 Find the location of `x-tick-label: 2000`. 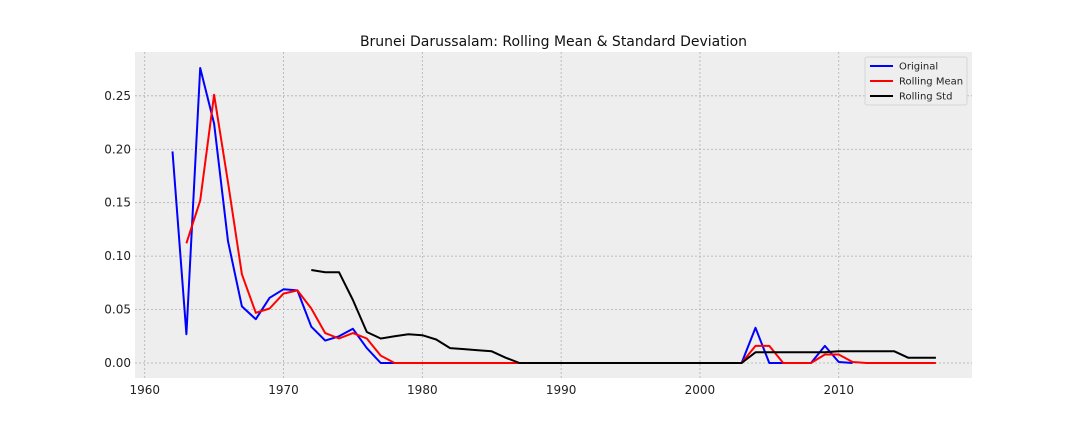

x-tick-label: 2000 is located at coordinates (700, 390).